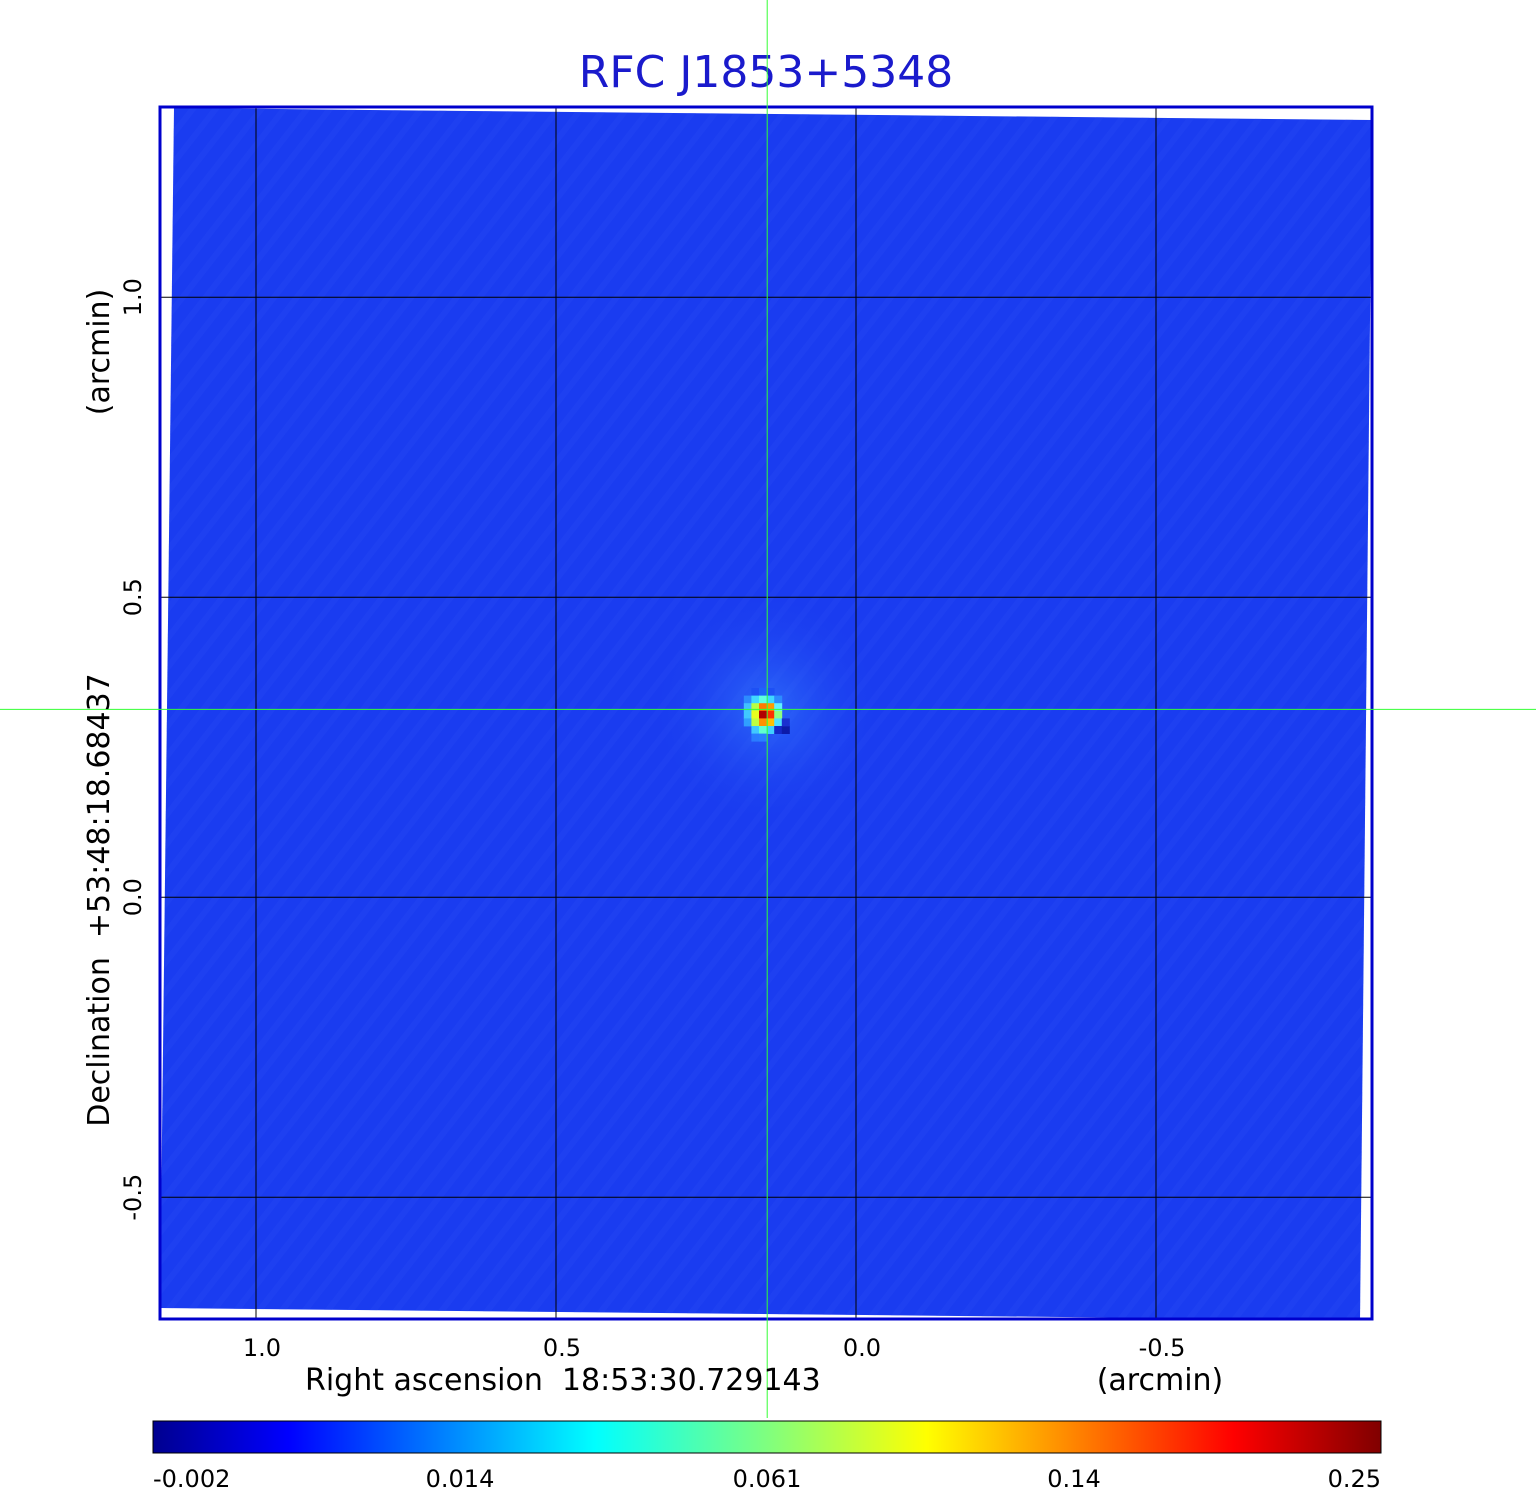 The image size is (1536, 1511). I want to click on y-tick-label: 0.0, so click(133, 897).